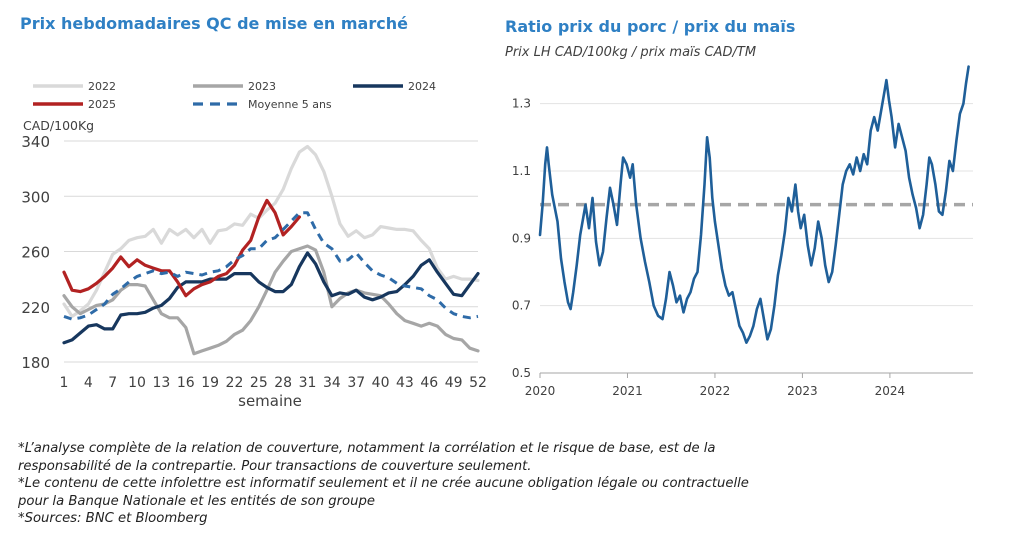 This screenshot has width=1024, height=552. What do you see at coordinates (422, 86) in the screenshot?
I see `legend-label-2024: 2024` at bounding box center [422, 86].